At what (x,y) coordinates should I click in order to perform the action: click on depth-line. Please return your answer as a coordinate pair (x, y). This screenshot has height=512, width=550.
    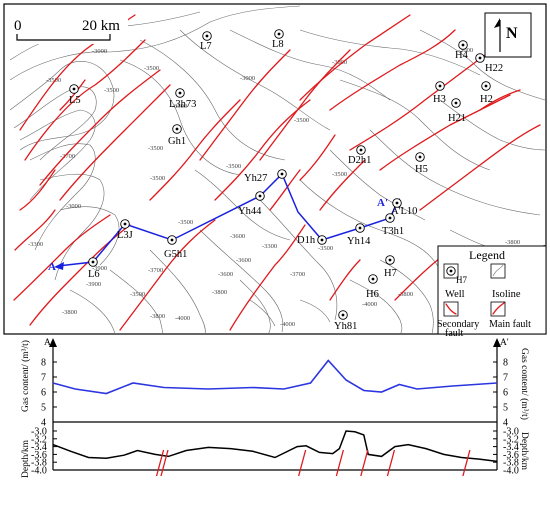
    Looking at the image, I should click on (275, 446).